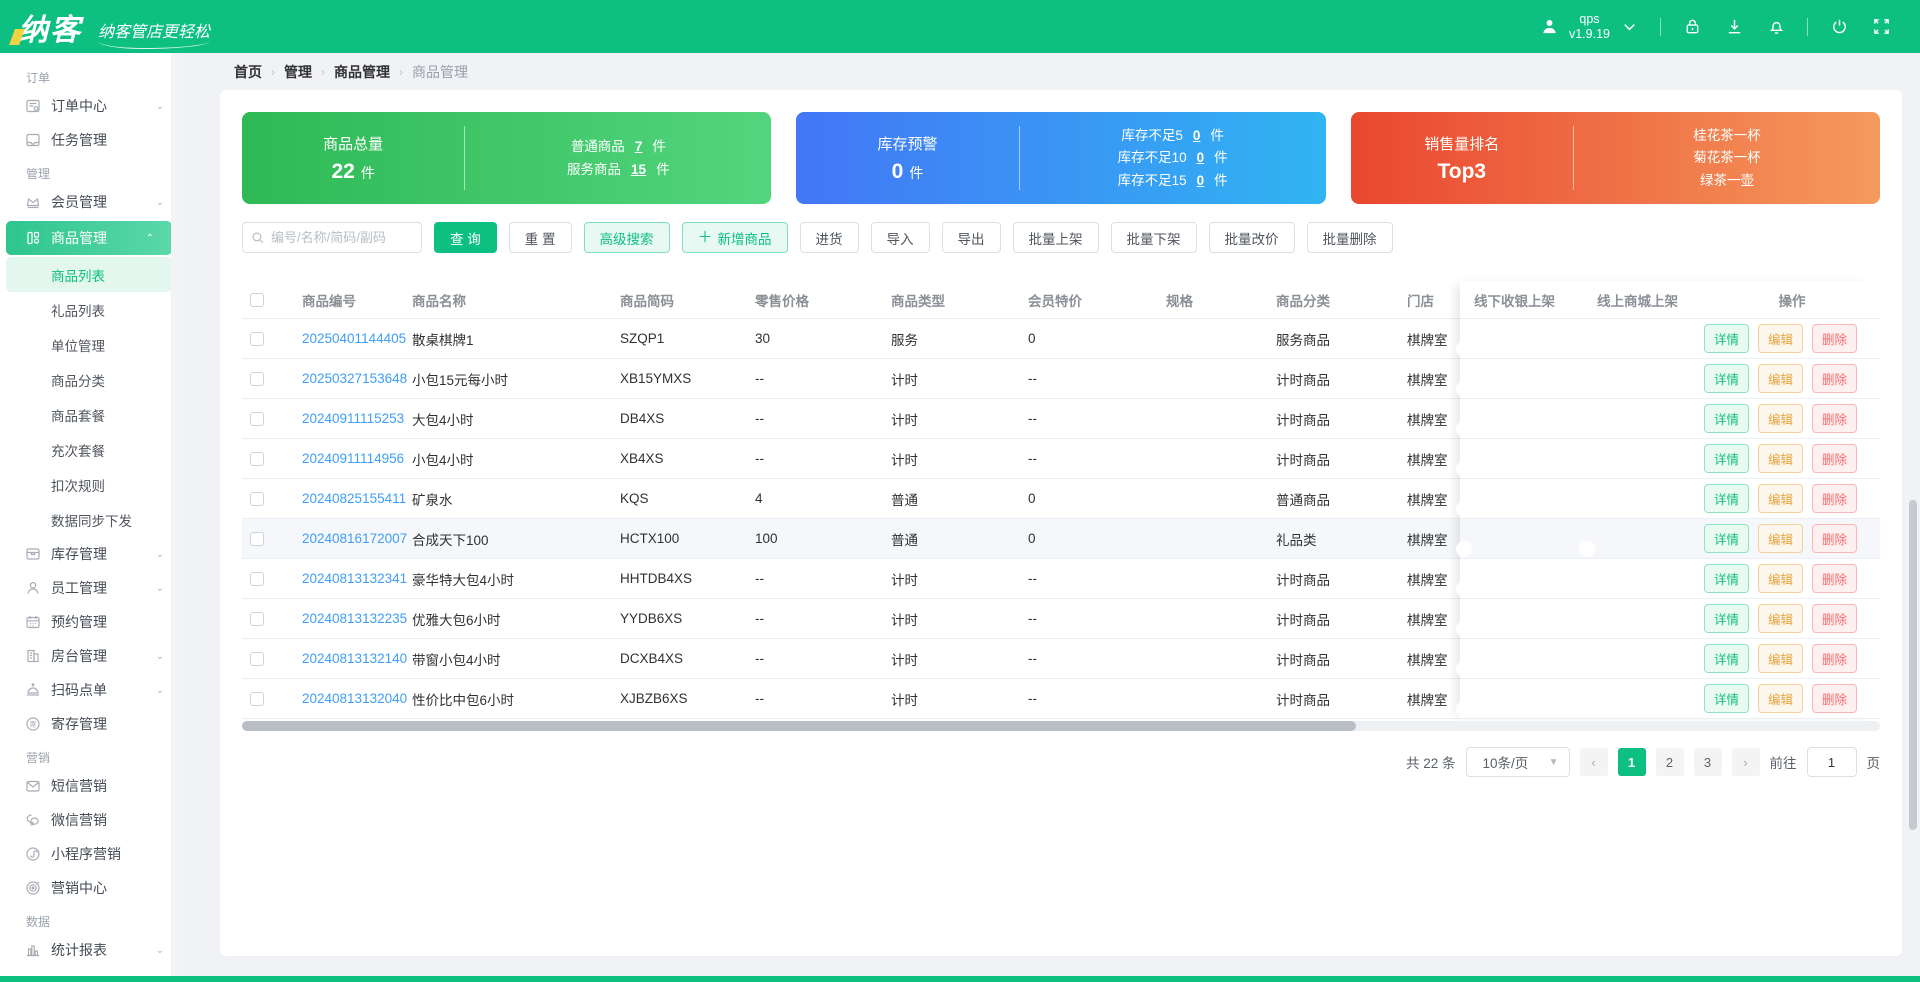  What do you see at coordinates (78, 451) in the screenshot?
I see `sidebar-subitem-充次套餐: 充次套餐` at bounding box center [78, 451].